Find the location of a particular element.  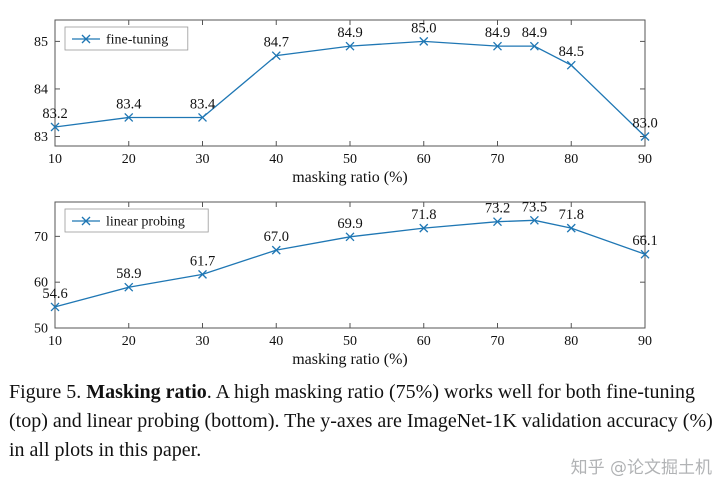

figure-label: Figure 5. is located at coordinates (45, 392).